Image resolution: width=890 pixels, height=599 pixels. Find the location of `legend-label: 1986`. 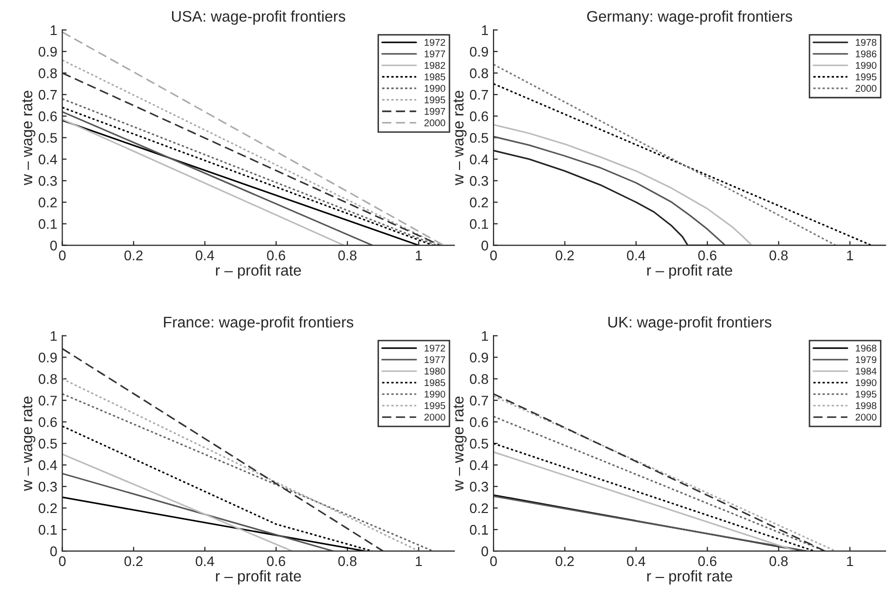

legend-label: 1986 is located at coordinates (866, 54).